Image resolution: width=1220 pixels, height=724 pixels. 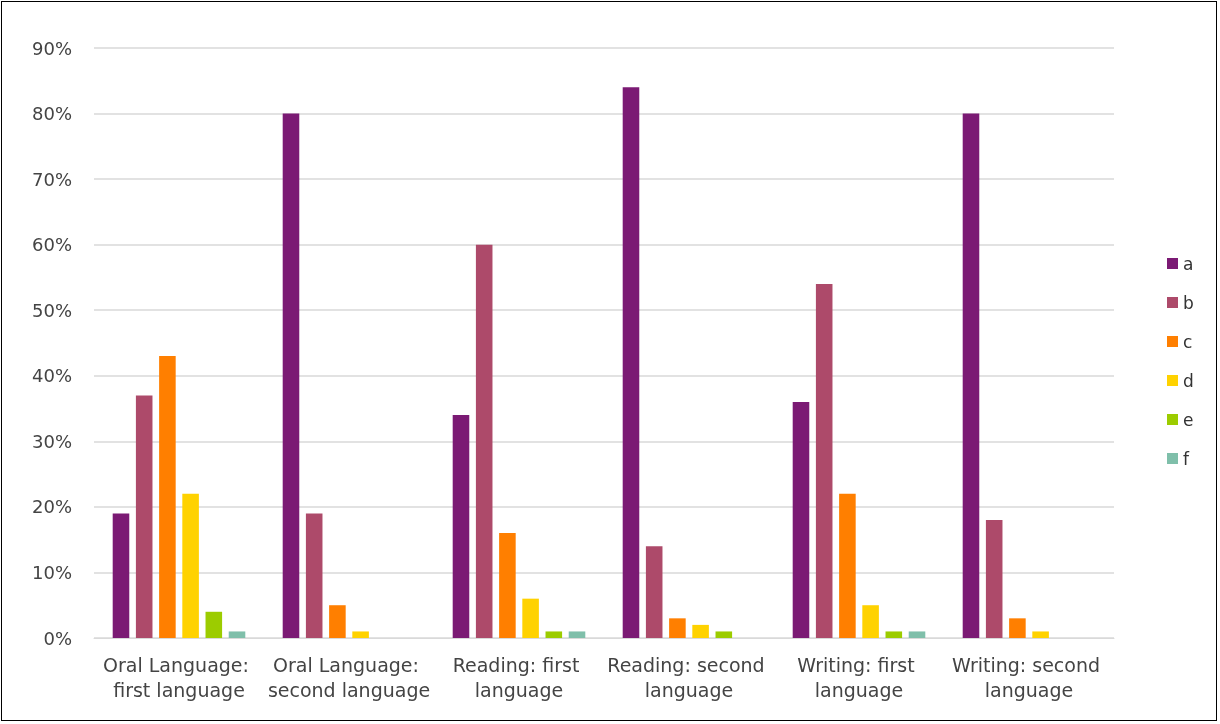 What do you see at coordinates (1188, 380) in the screenshot?
I see `legend-label: d` at bounding box center [1188, 380].